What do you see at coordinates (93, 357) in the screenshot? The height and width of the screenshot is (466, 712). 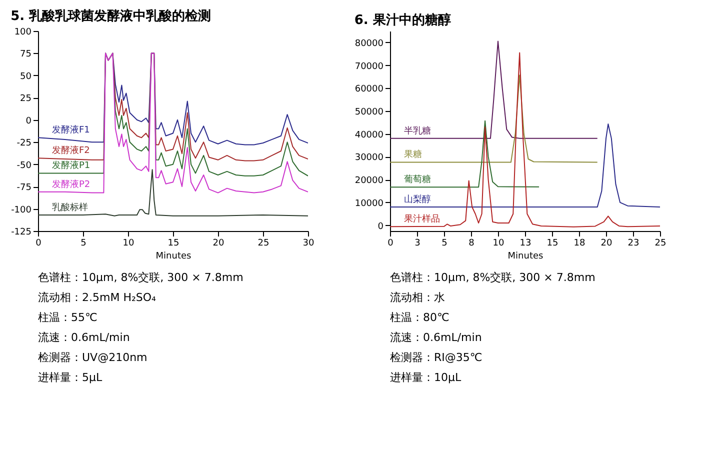 I see `text: 检测器：UV@210nm` at bounding box center [93, 357].